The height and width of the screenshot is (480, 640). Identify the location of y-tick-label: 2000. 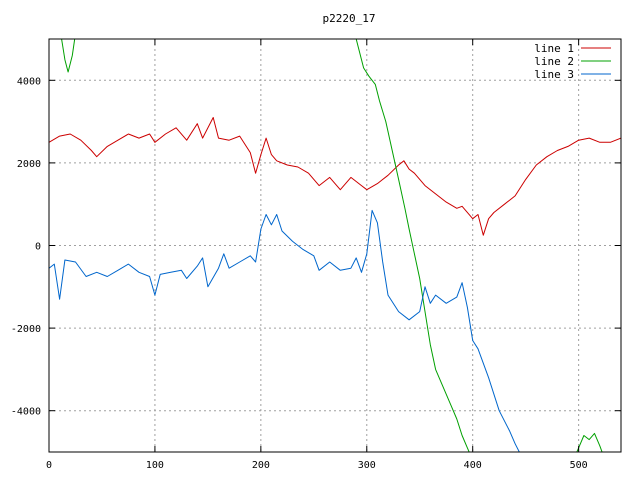
(29, 164).